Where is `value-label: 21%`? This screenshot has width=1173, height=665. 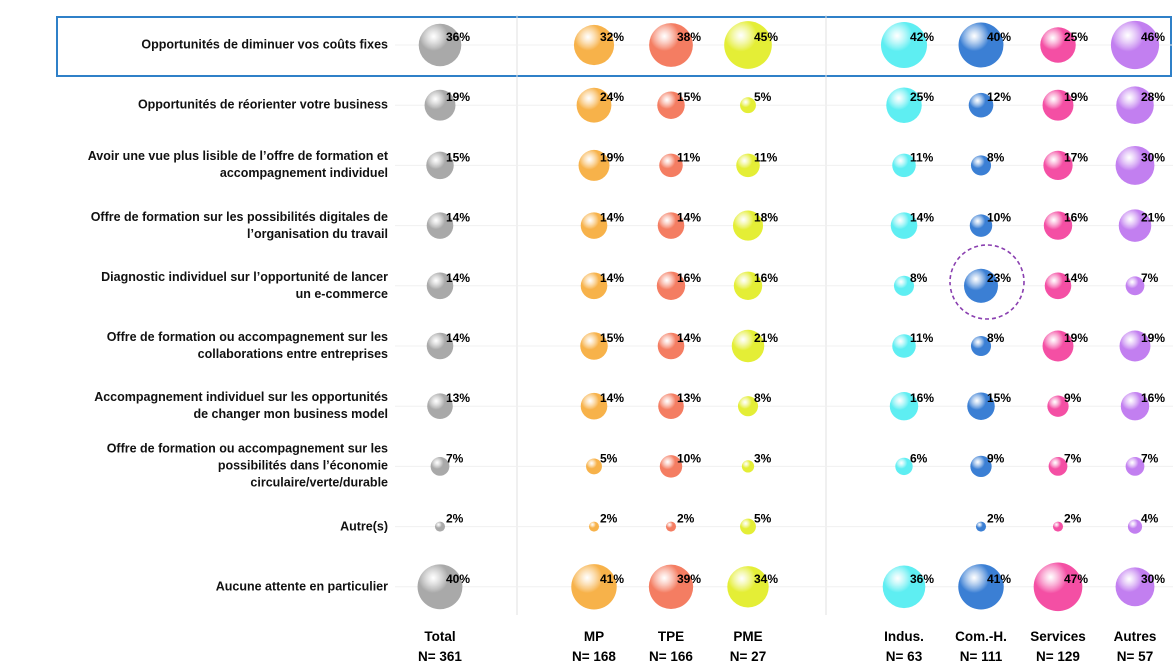
value-label: 21% is located at coordinates (766, 338).